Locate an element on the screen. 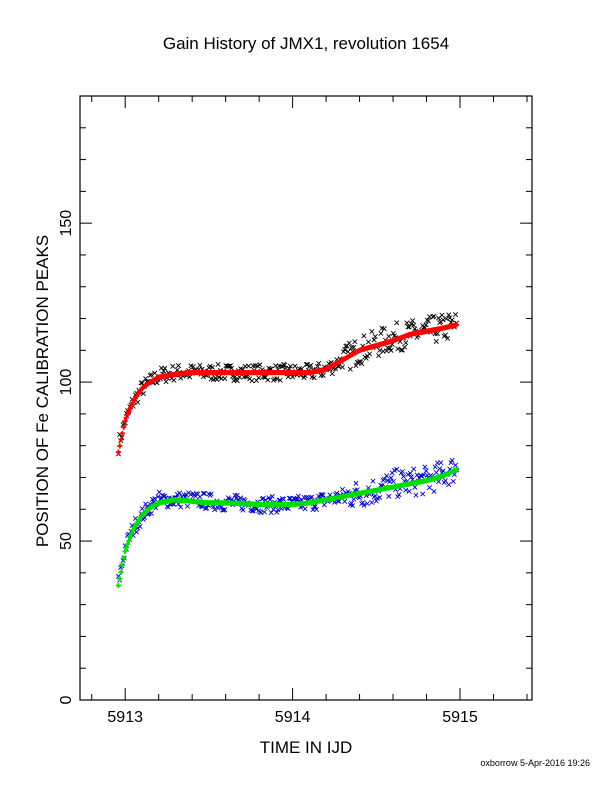 Image resolution: width=612 pixels, height=792 pixels. x-tick-label: 5915 is located at coordinates (460, 717).